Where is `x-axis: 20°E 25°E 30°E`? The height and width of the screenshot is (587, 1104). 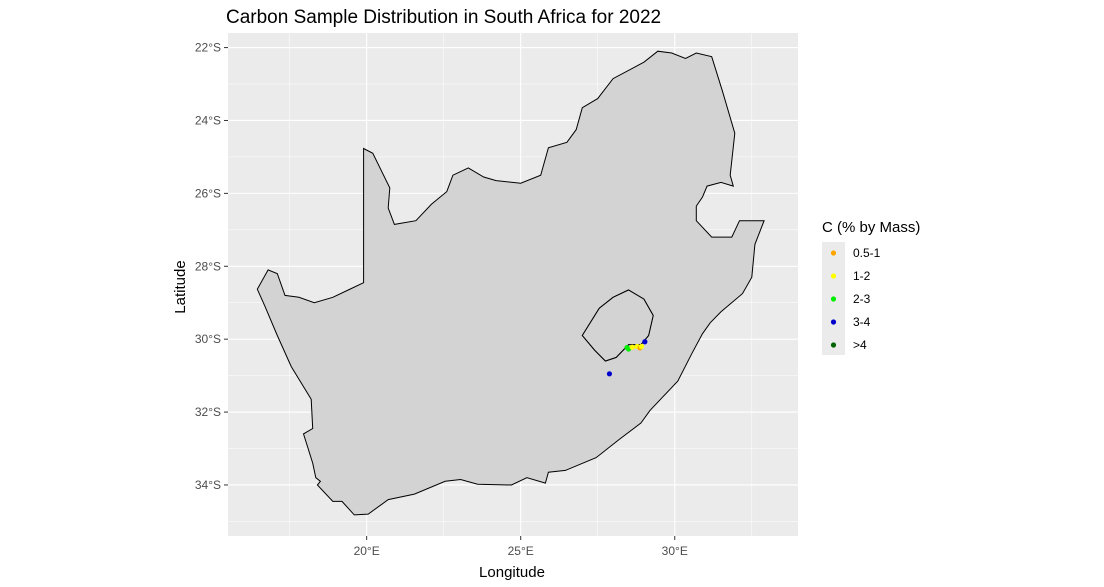 x-axis: 20°E 25°E 30°E is located at coordinates (521, 547).